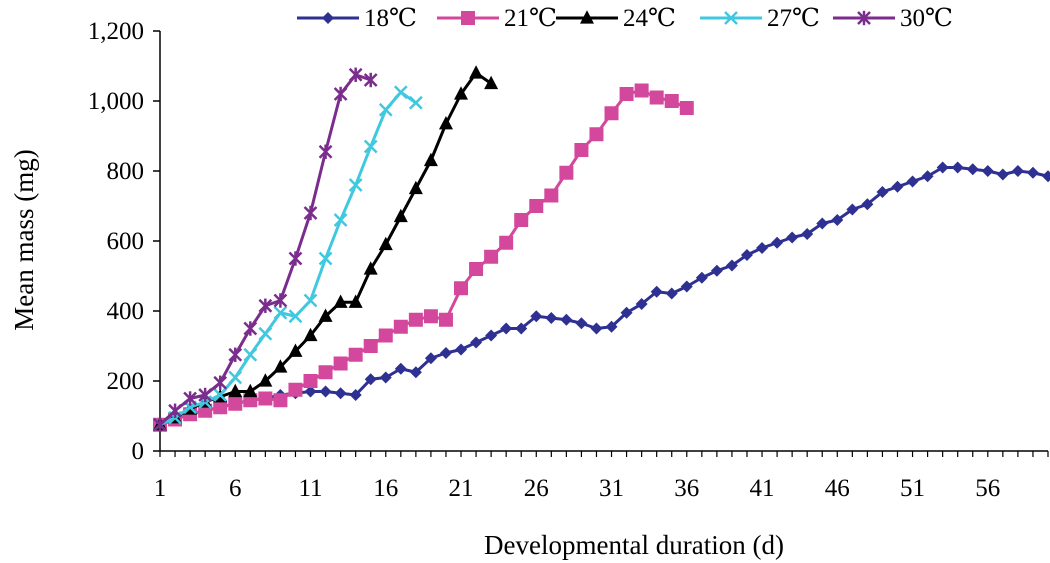 The width and height of the screenshot is (1050, 563). What do you see at coordinates (126, 381) in the screenshot?
I see `y-tick-label: 200` at bounding box center [126, 381].